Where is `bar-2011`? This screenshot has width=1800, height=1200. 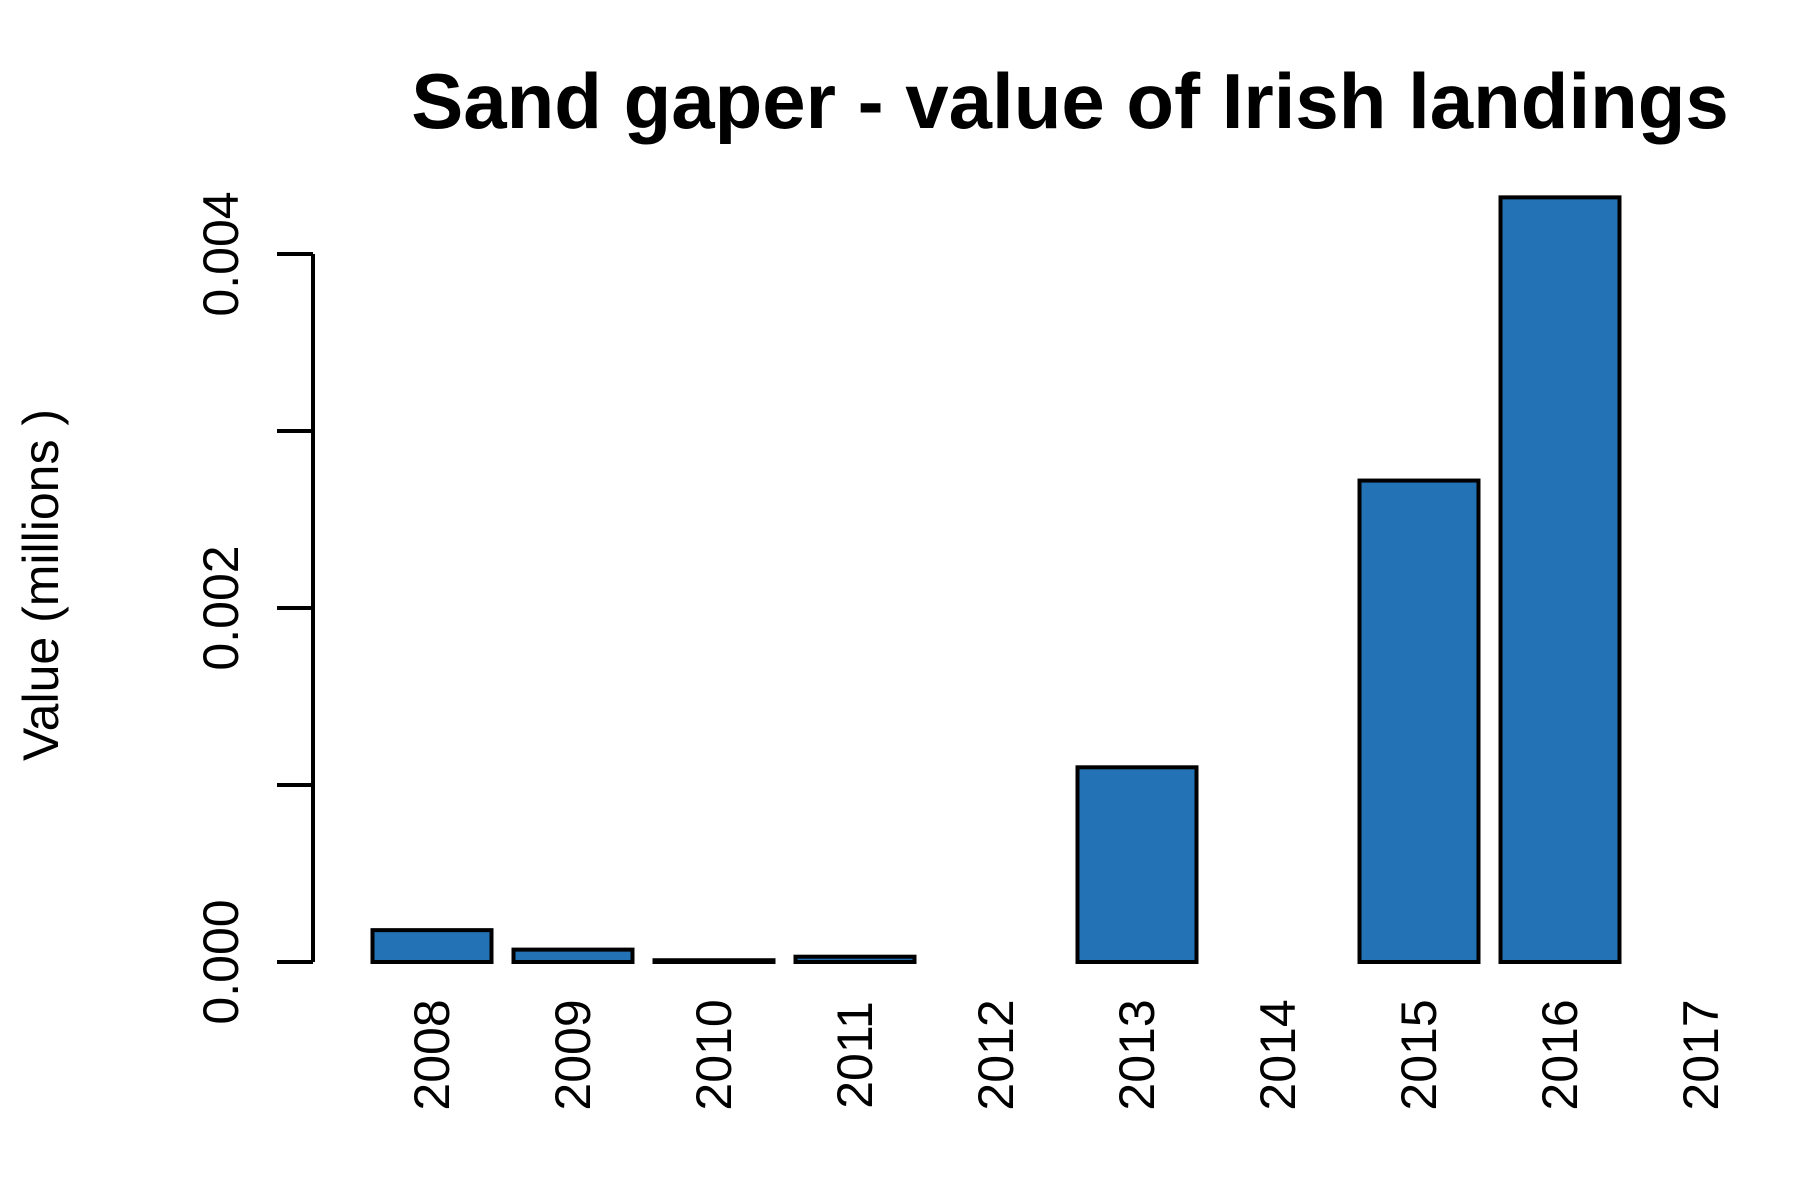 bar-2011 is located at coordinates (855, 959).